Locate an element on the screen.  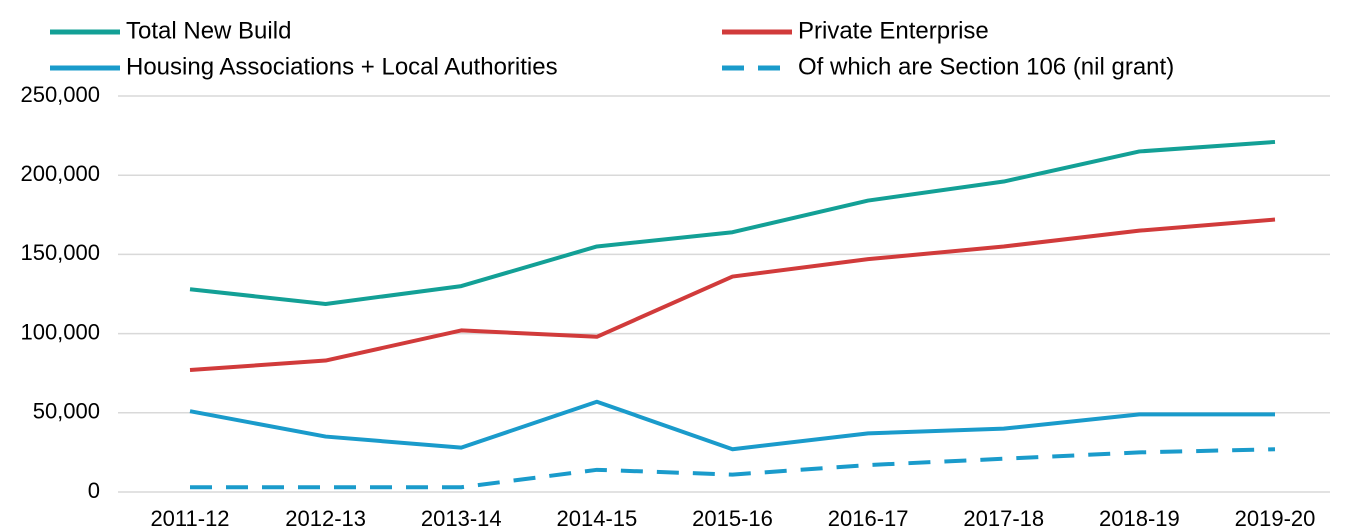
legend-label: Private Enterprise is located at coordinates (893, 30).